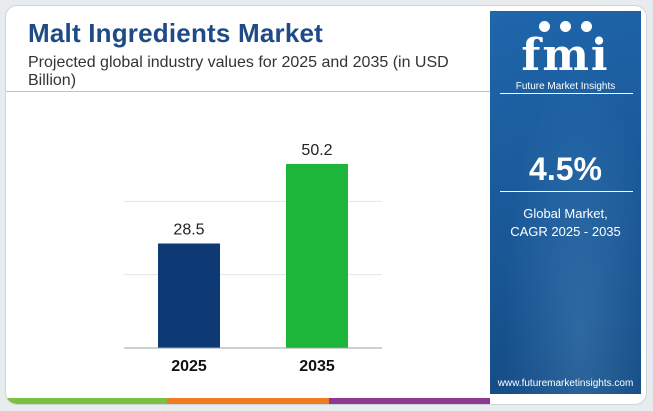 This screenshot has height=411, width=653. Describe the element at coordinates (317, 366) in the screenshot. I see `category-label-2035: 2035` at that location.